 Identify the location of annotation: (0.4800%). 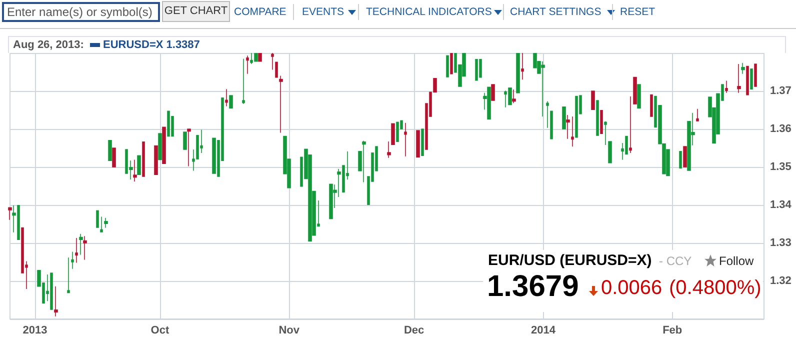
(715, 288).